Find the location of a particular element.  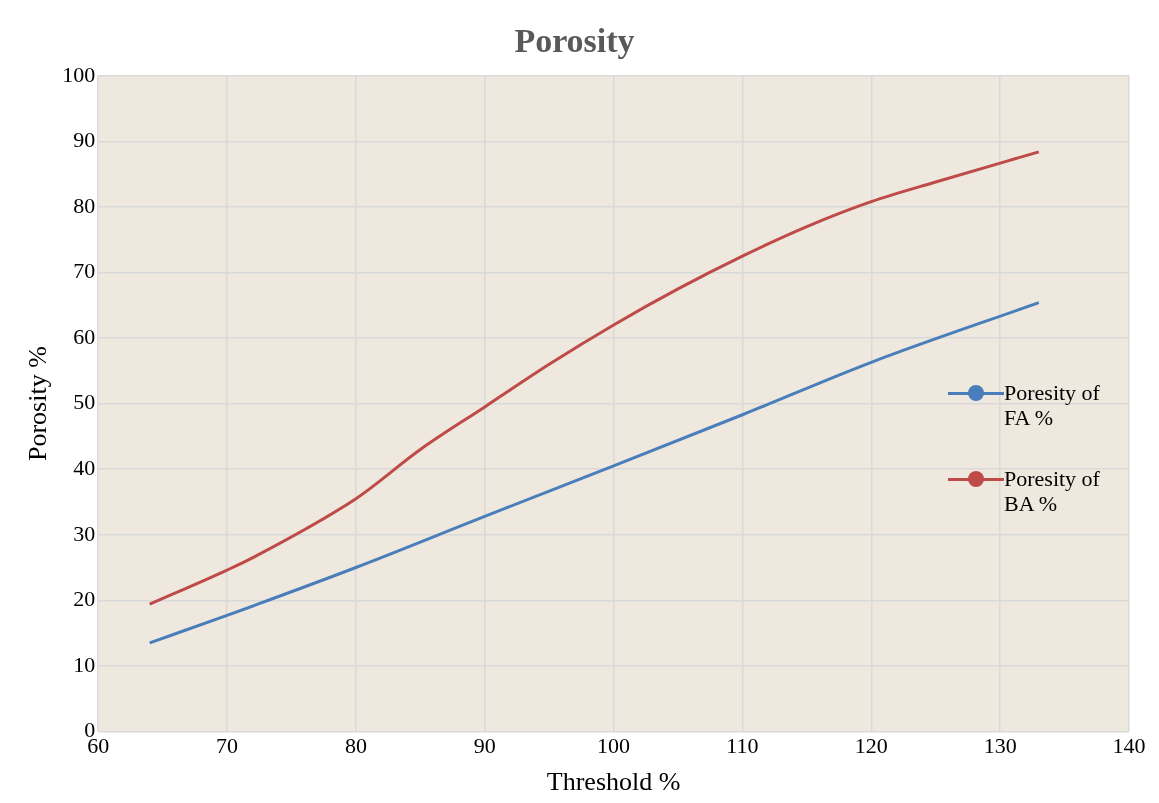

x-axis-title: Threshold % is located at coordinates (613, 782).